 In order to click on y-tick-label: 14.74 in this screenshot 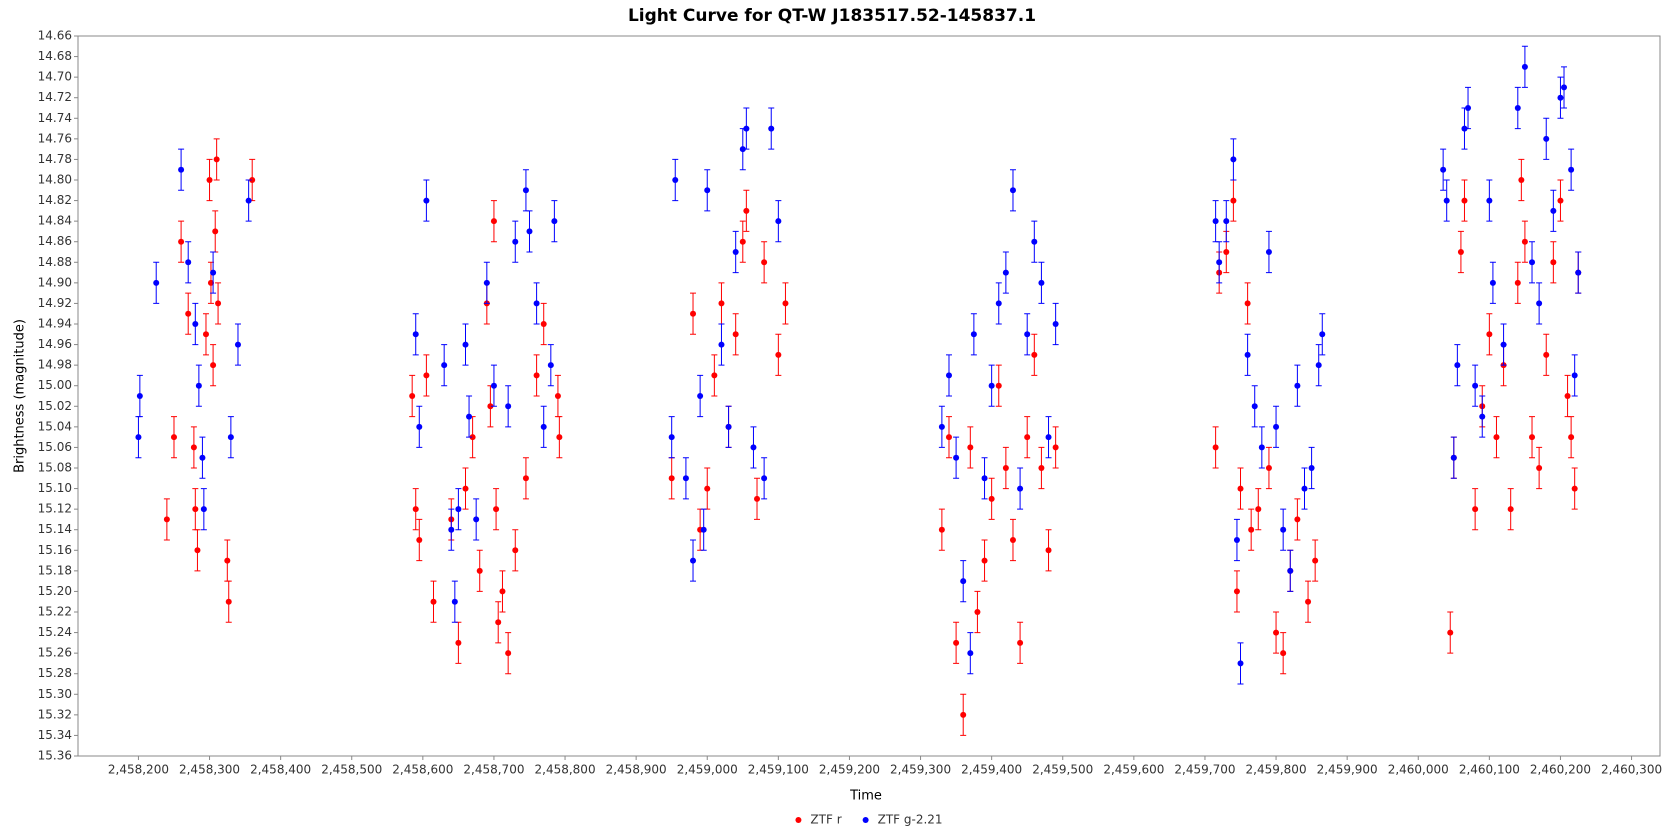, I will do `click(55, 118)`.